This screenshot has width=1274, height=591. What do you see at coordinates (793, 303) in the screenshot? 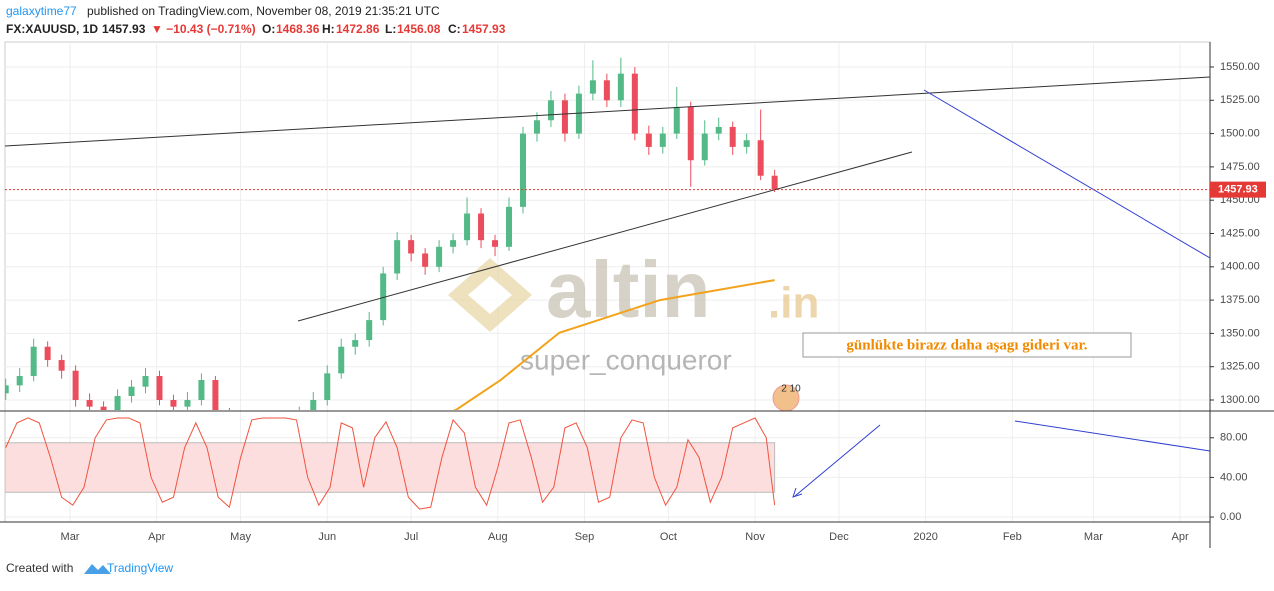
I see `brand-suffix: .in` at bounding box center [793, 303].